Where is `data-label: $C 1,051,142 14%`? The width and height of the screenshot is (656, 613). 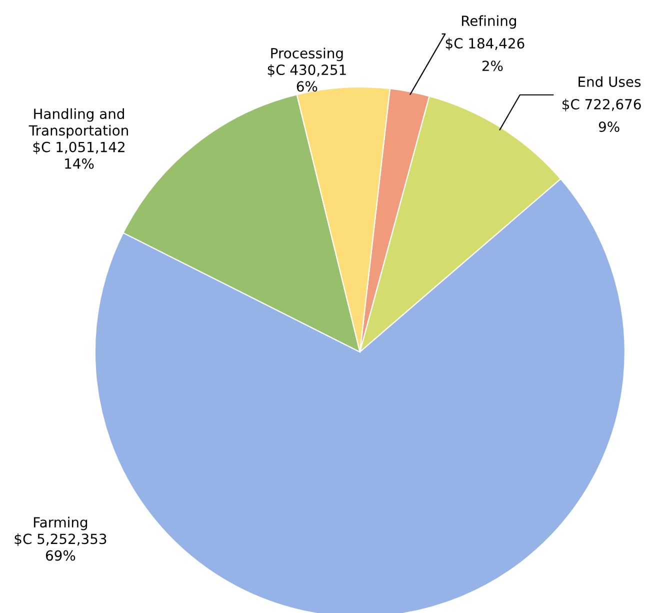
data-label: $C 1,051,142 14% is located at coordinates (78, 155).